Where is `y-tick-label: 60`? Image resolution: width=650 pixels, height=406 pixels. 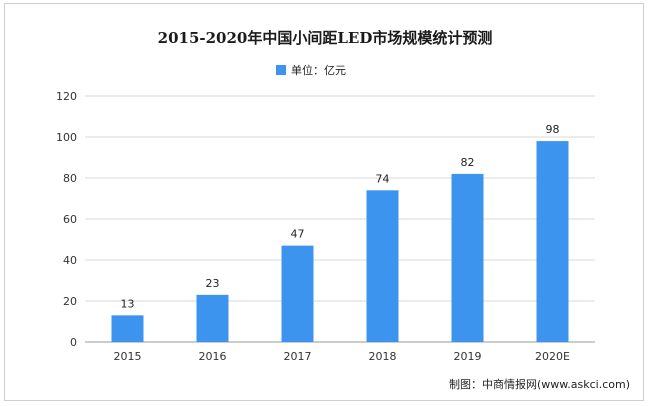 y-tick-label: 60 is located at coordinates (70, 219).